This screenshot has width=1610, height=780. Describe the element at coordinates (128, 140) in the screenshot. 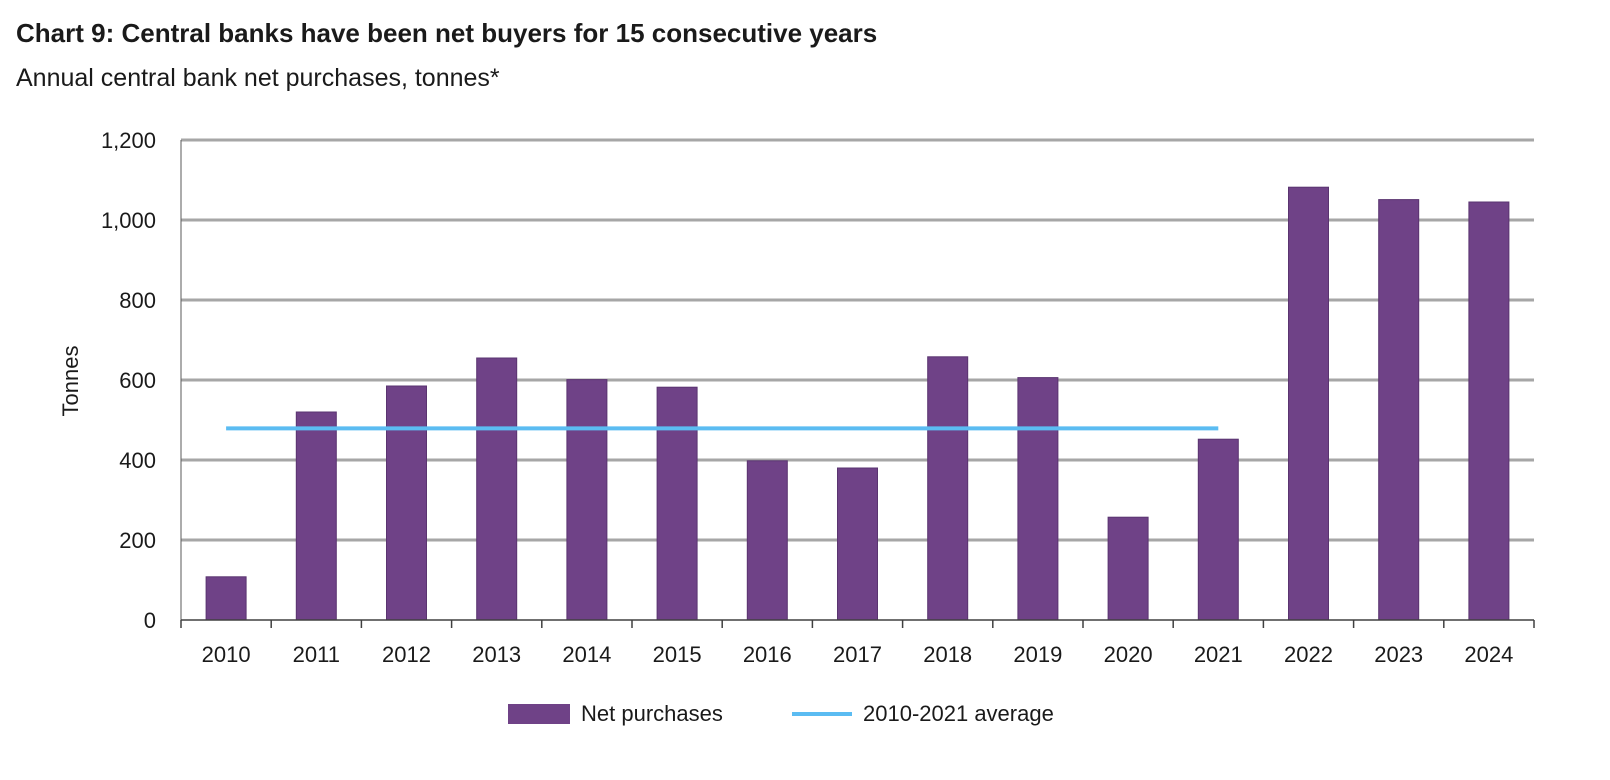

I see `y-tick-label: 1,200` at that location.